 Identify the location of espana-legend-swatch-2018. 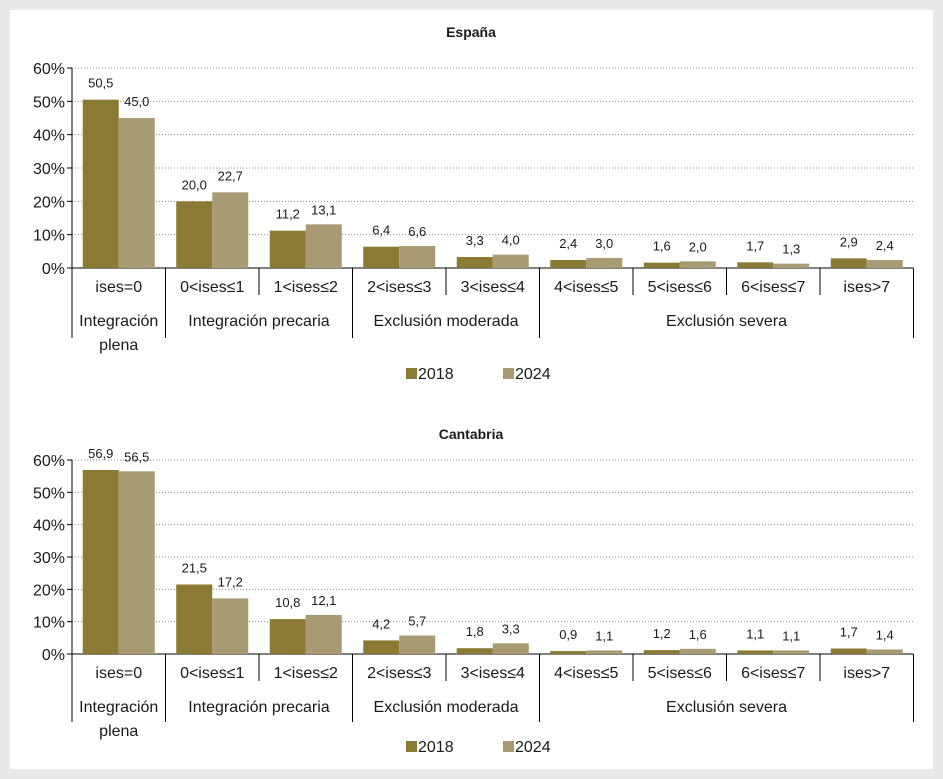
(411, 373).